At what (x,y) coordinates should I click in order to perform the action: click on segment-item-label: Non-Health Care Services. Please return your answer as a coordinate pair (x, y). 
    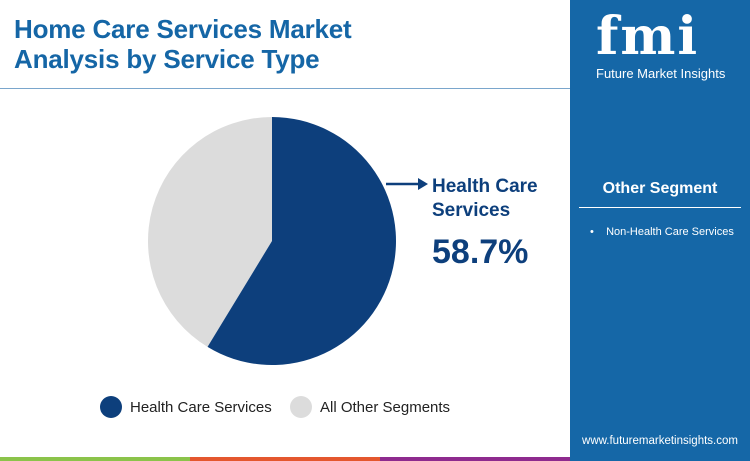
    Looking at the image, I should click on (670, 232).